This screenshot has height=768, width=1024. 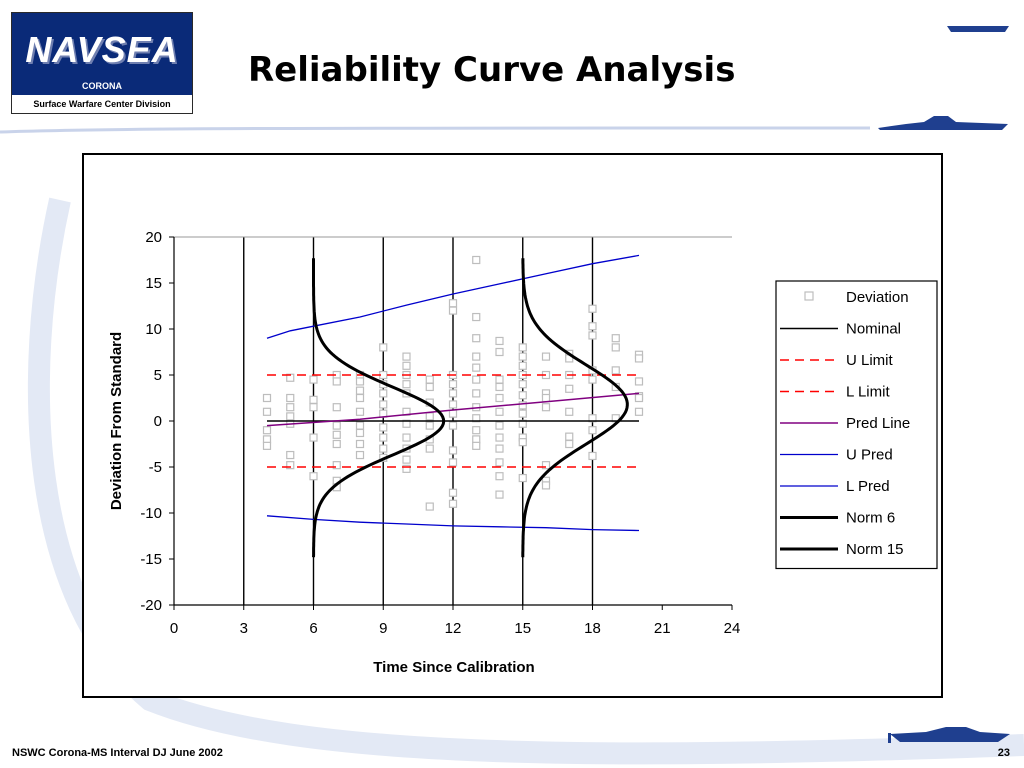 I want to click on legend-label-norm-15: Norm 15, so click(x=875, y=549).